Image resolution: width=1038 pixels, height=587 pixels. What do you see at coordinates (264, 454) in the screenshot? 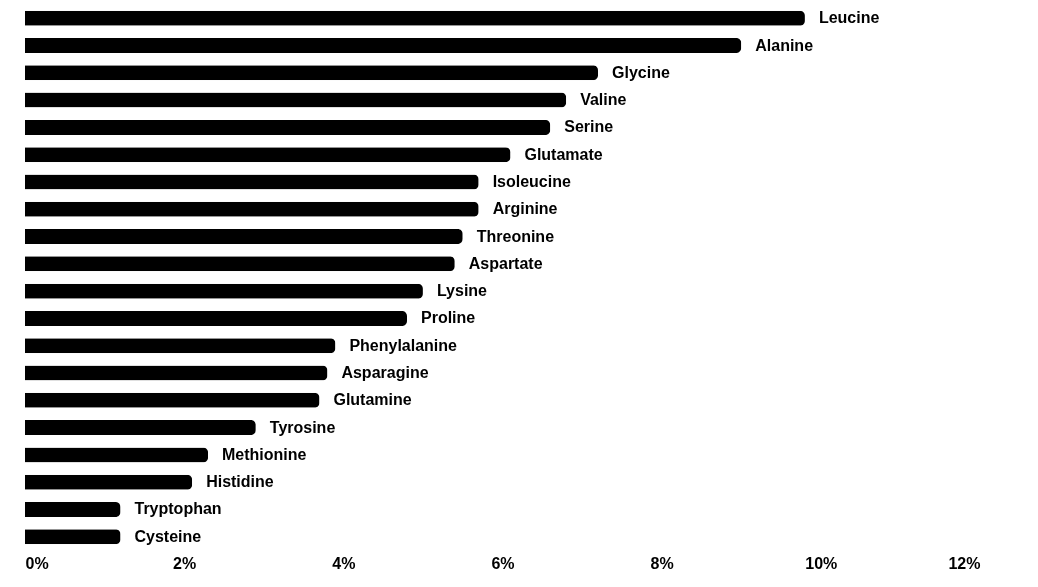
I see `y-tick-label: Methionine` at bounding box center [264, 454].